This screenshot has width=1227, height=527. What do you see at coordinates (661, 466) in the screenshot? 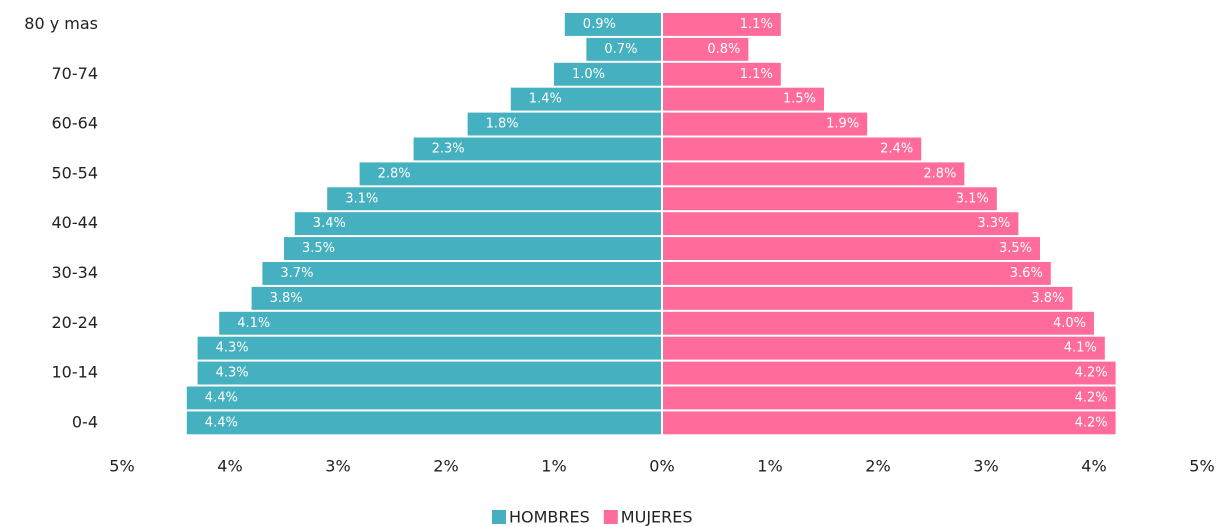
I see `x-tick-label: 0%` at bounding box center [661, 466].